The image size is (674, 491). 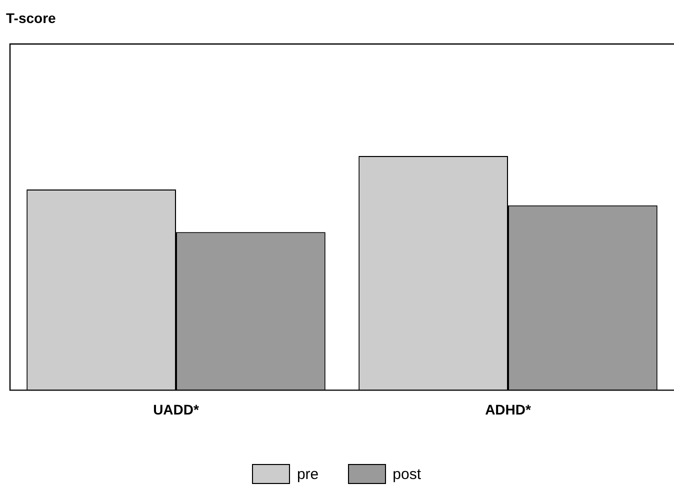 I want to click on legend-label: pre, so click(x=307, y=474).